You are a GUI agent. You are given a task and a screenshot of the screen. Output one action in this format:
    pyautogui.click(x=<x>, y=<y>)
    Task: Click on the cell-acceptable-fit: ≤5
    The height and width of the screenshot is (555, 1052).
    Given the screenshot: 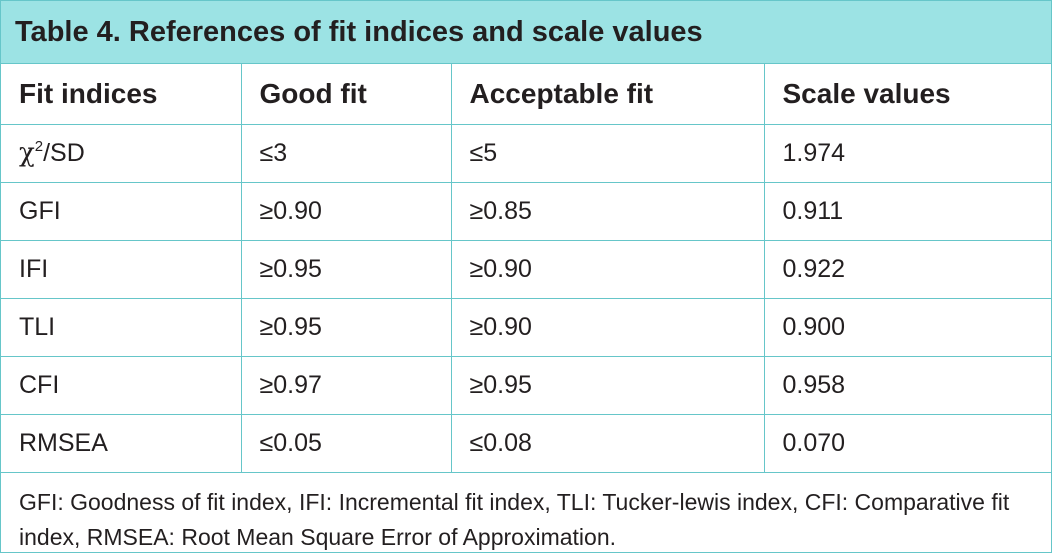 What is the action you would take?
    pyautogui.click(x=608, y=153)
    